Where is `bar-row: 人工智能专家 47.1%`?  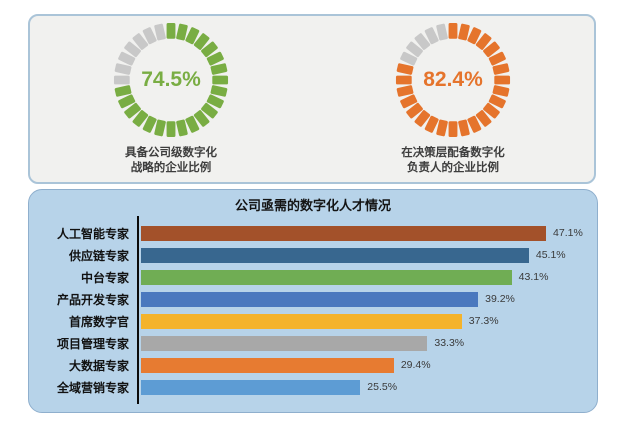 bar-row: 人工智能专家 47.1% is located at coordinates (309, 233).